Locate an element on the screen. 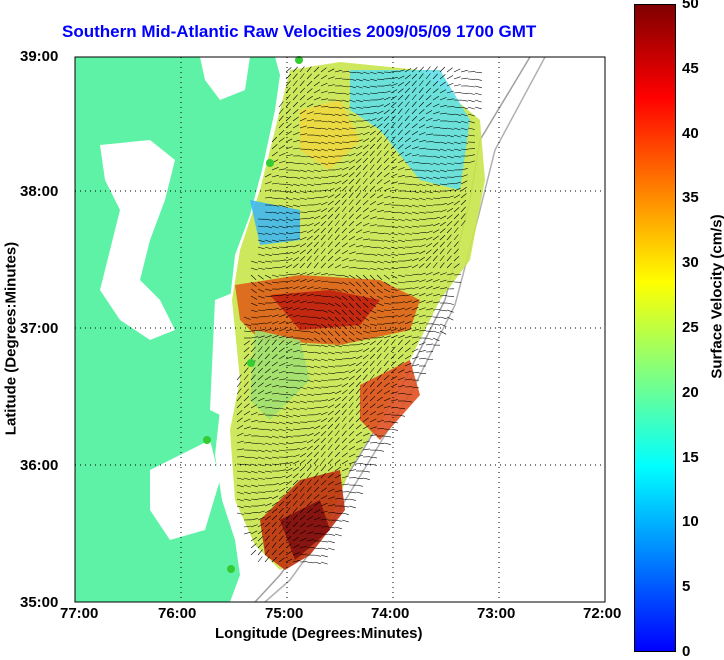  colorbar-tick-label: 25 is located at coordinates (690, 327).